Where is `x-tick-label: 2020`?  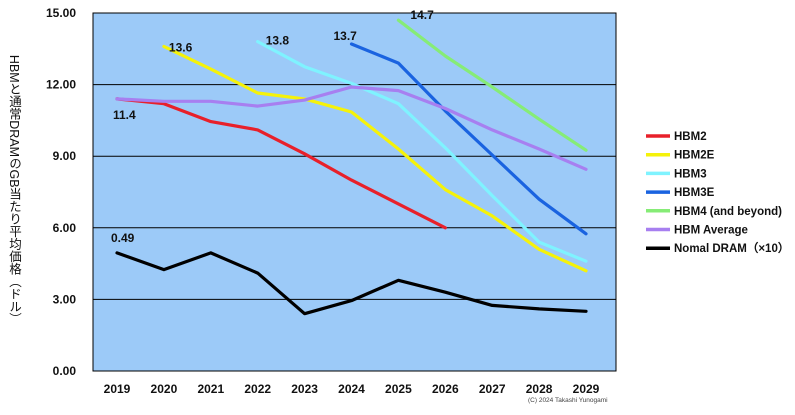 x-tick-label: 2020 is located at coordinates (164, 389).